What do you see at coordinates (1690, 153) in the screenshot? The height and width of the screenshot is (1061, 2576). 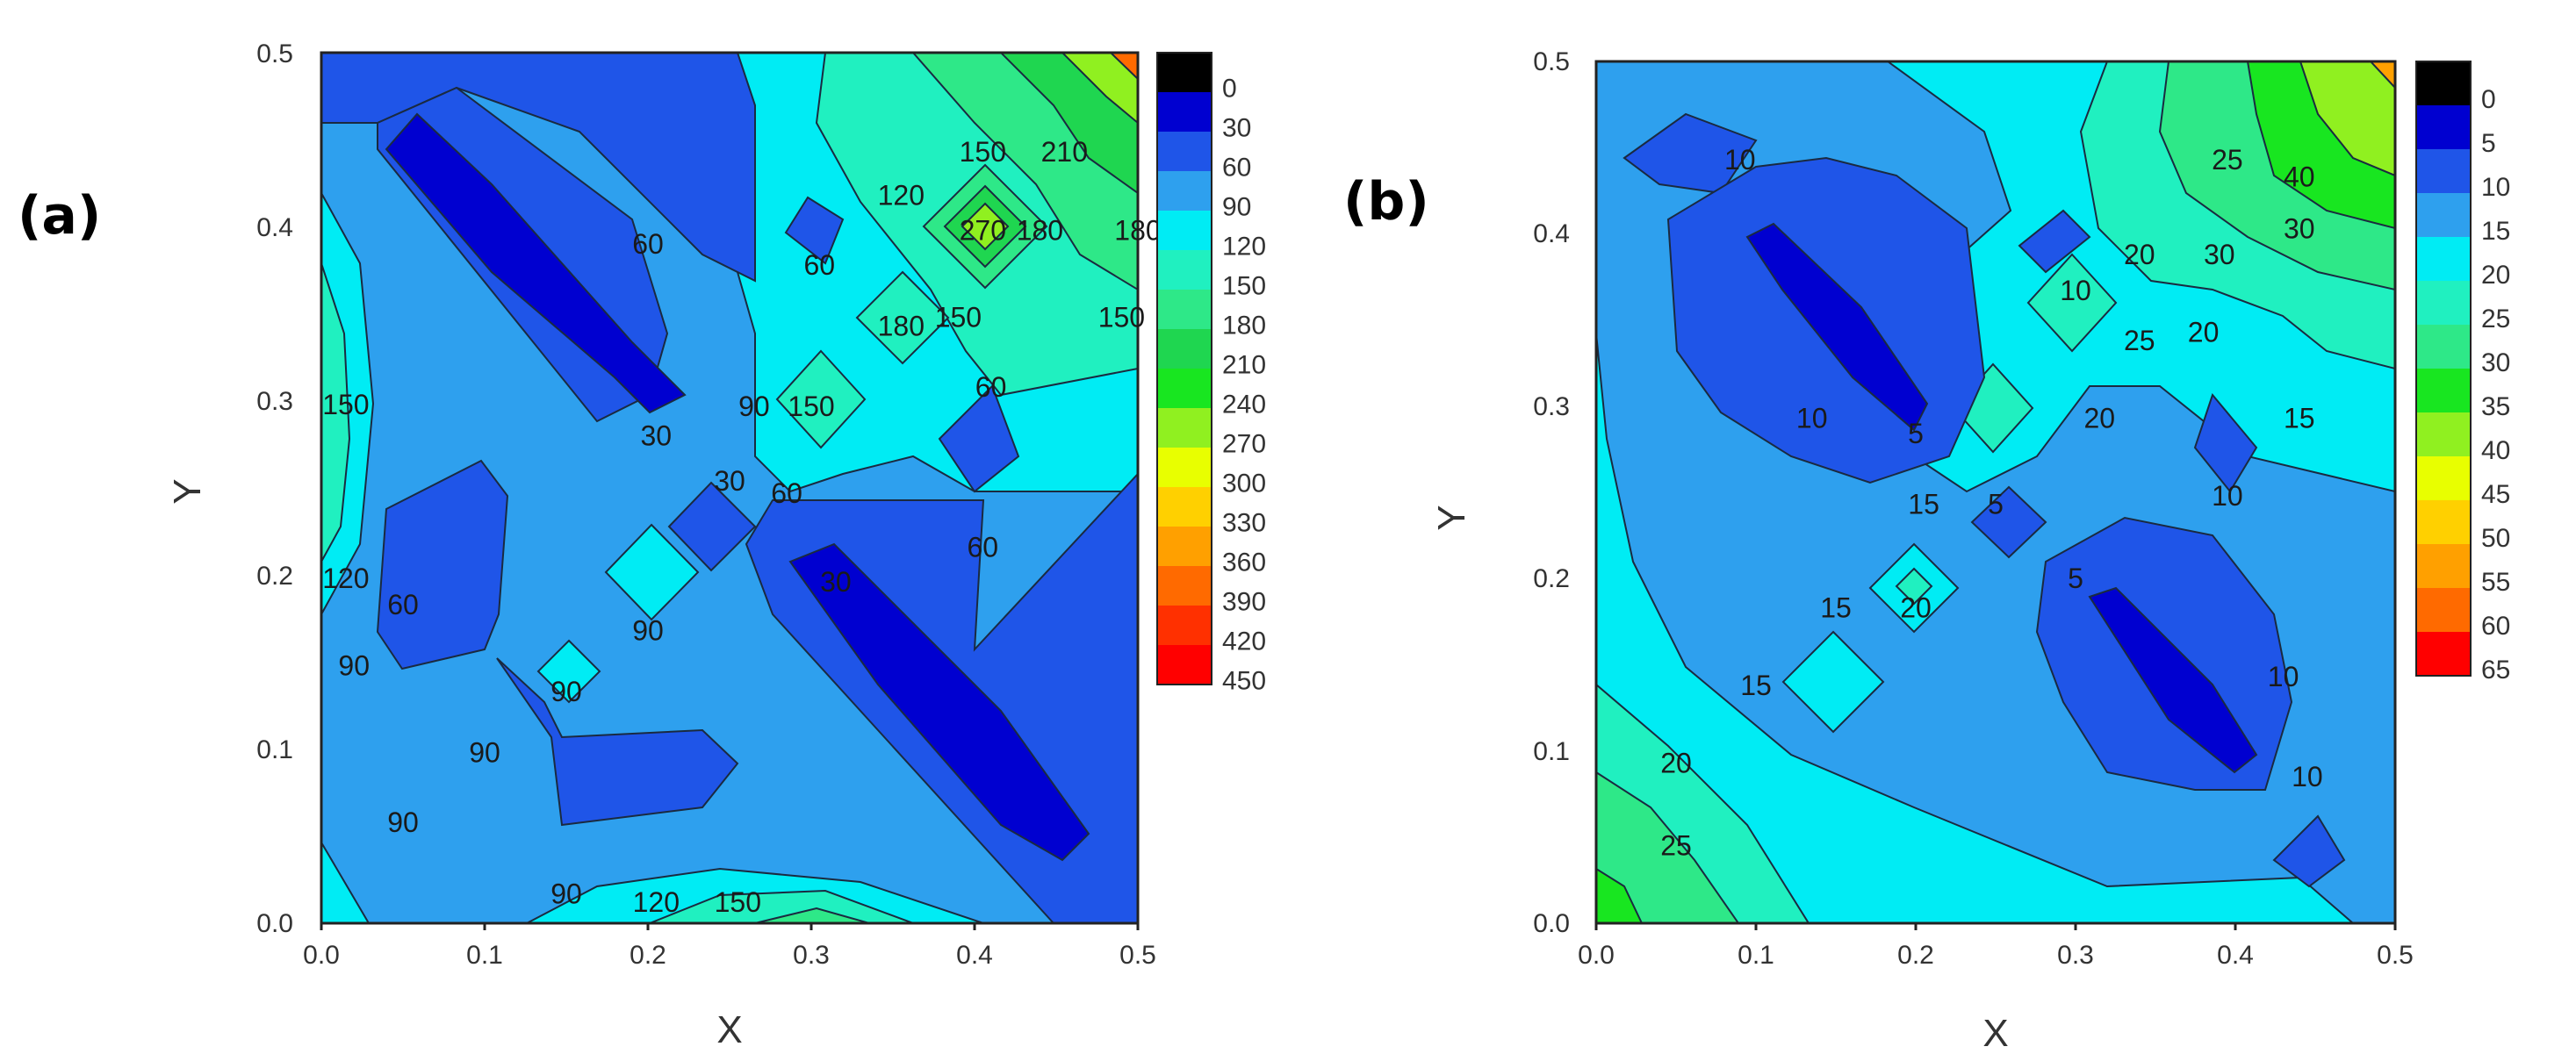 I see `contour-region-5-10-tiny` at bounding box center [1690, 153].